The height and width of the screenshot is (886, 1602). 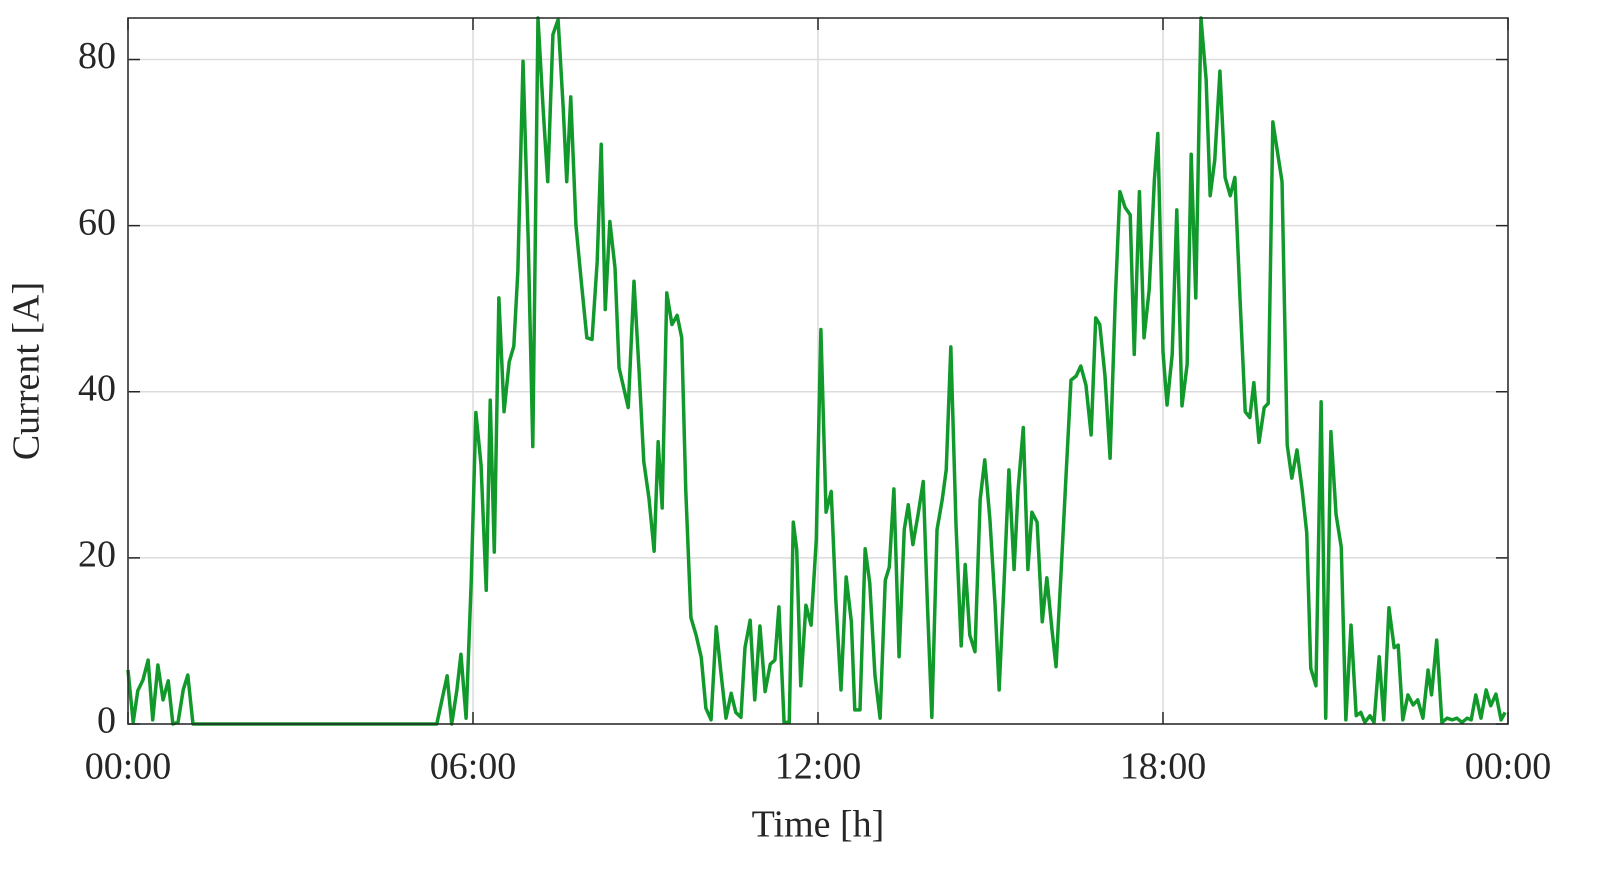 What do you see at coordinates (97, 222) in the screenshot?
I see `y-tick-label: 60` at bounding box center [97, 222].